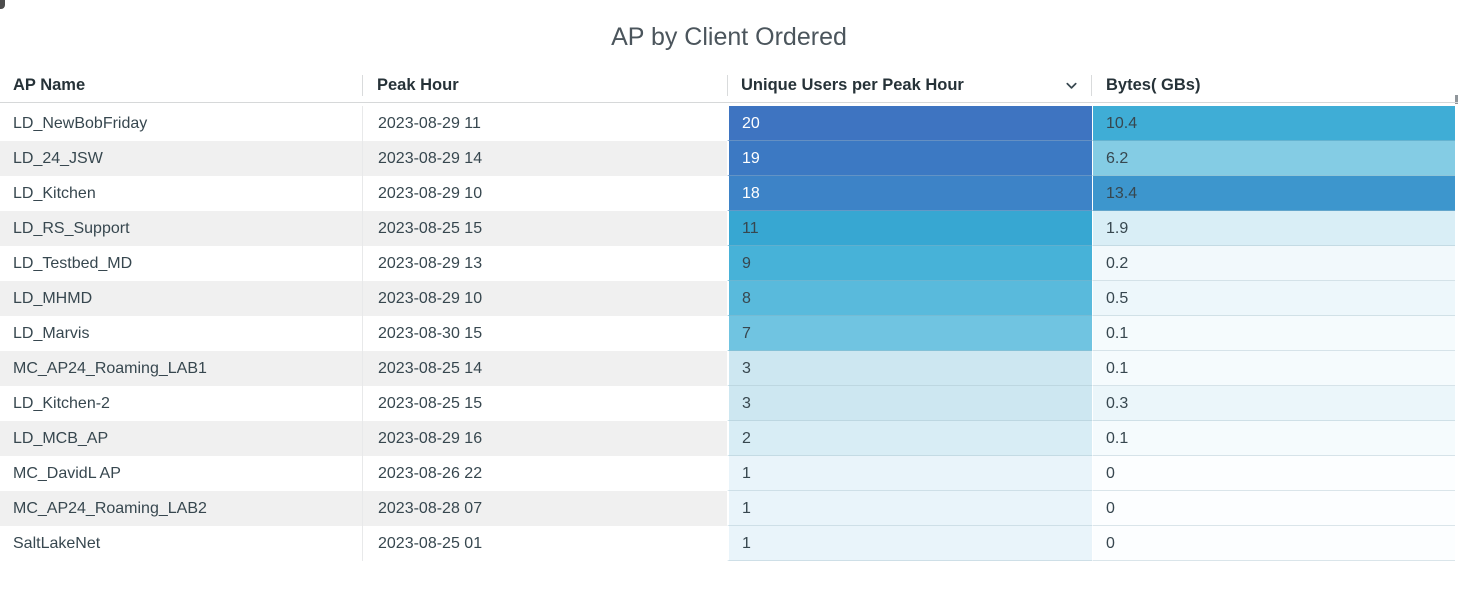  I want to click on table-row: LD_RS_Support 2023-08-25 15 11 1.9, so click(729, 228).